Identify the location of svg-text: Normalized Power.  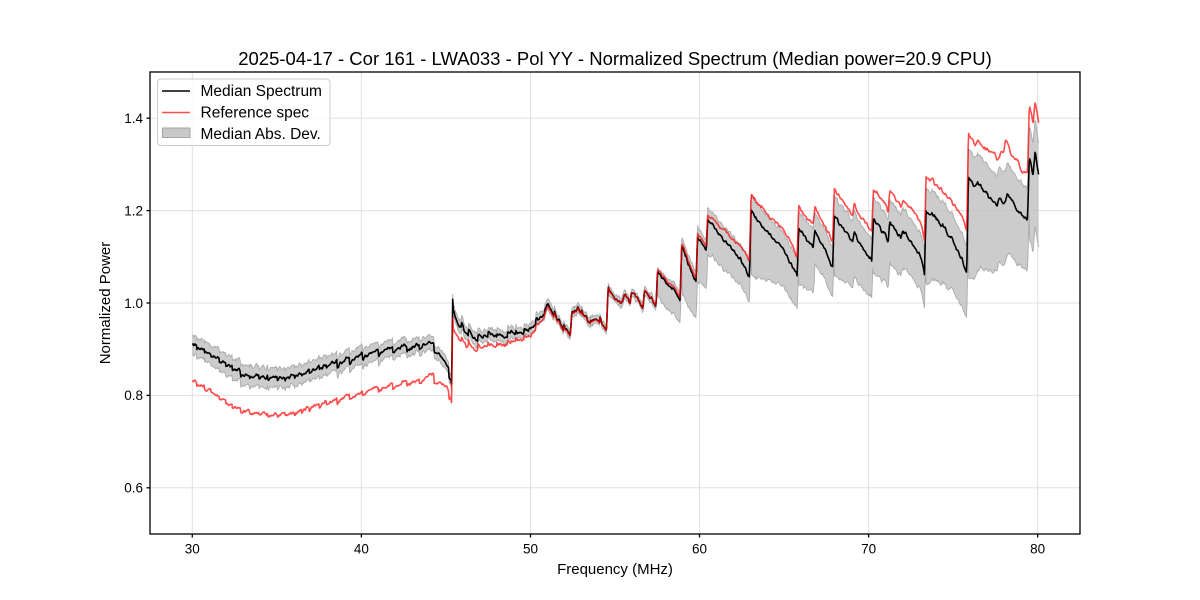
(105, 303).